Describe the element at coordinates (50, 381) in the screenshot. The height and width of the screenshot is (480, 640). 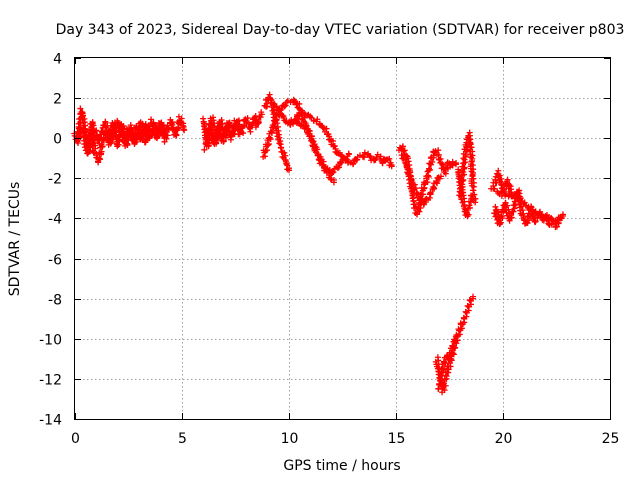
I see `y-tick-label: -12` at that location.